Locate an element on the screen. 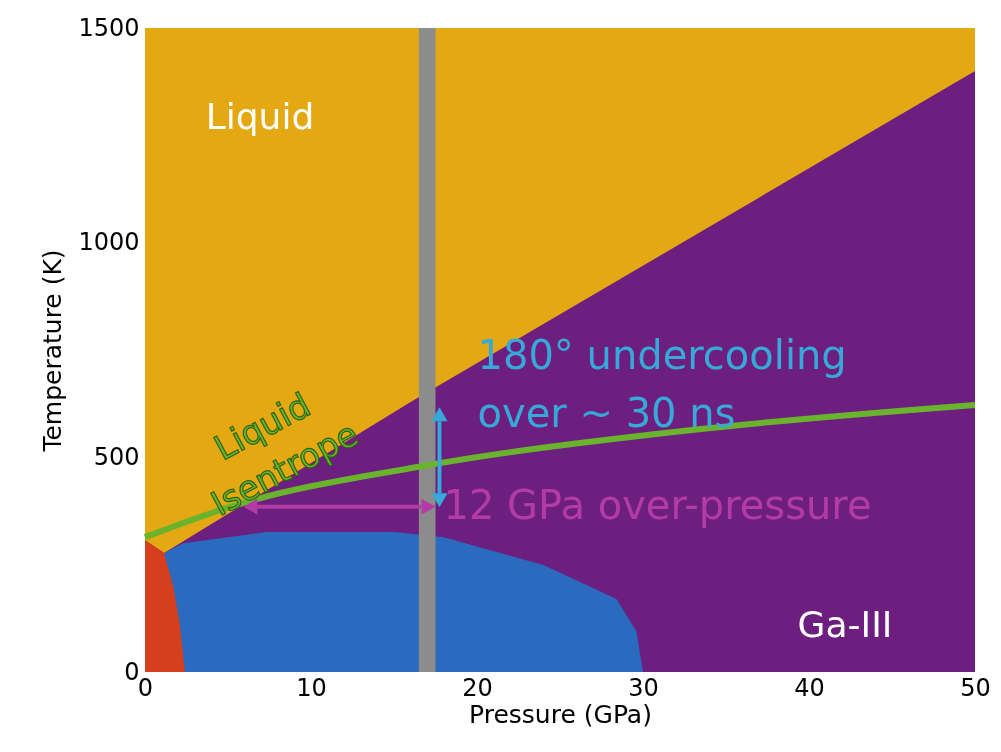  x-tick-label: 30 is located at coordinates (643, 687).